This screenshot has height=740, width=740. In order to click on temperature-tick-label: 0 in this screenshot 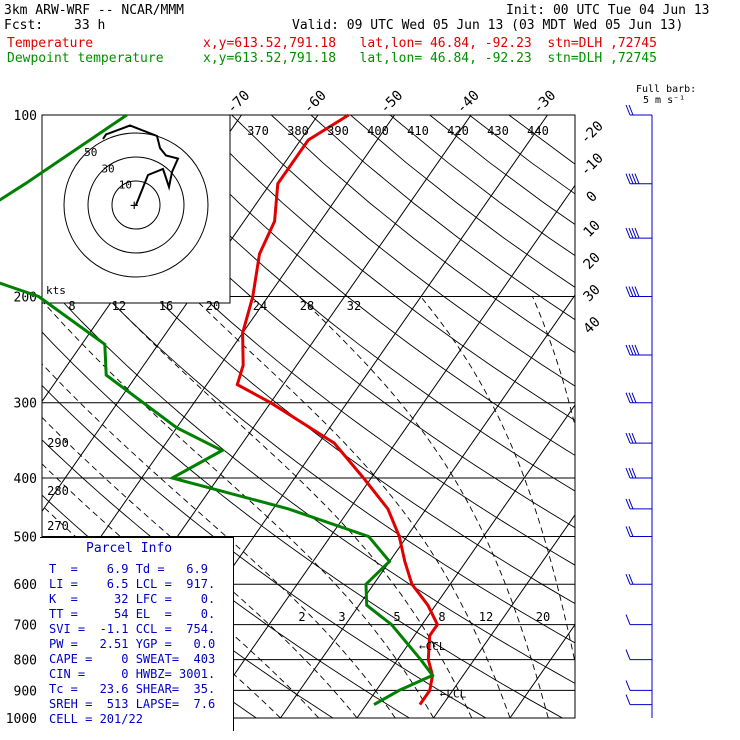, I will do `click(592, 196)`.